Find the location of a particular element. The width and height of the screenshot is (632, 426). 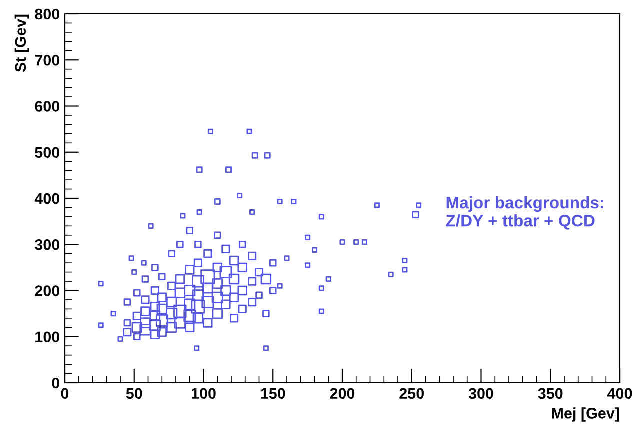

x-tick-label: 400 is located at coordinates (619, 394).